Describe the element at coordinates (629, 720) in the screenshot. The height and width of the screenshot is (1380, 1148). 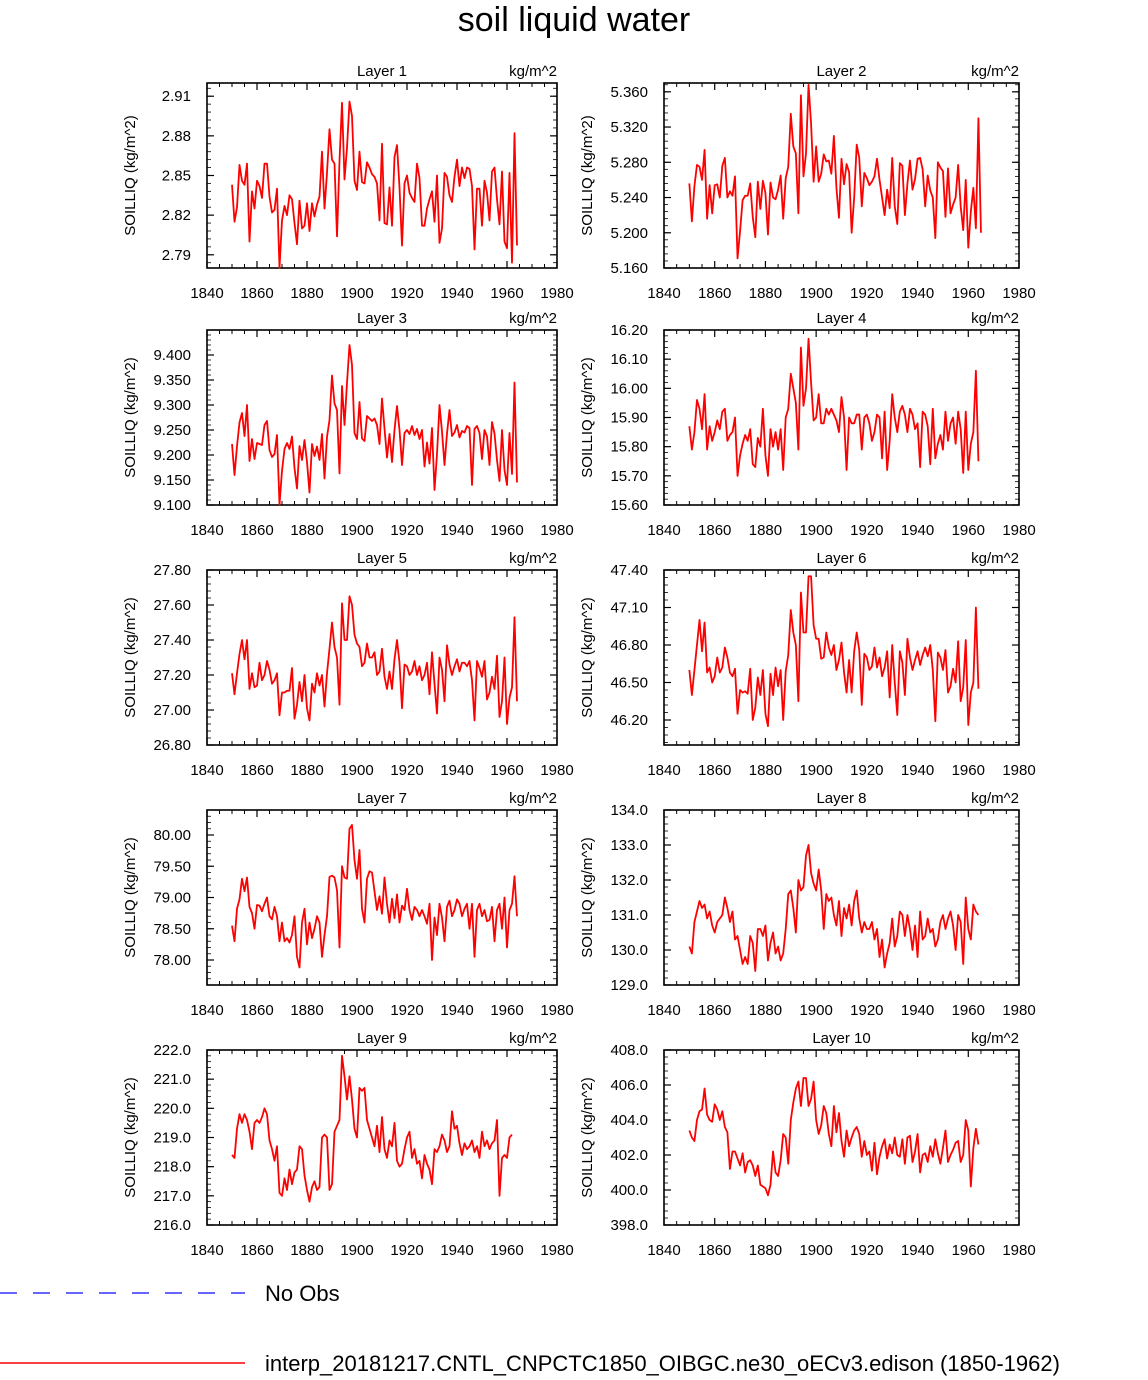
I see `panel-6-ytick-label: 46.20` at that location.